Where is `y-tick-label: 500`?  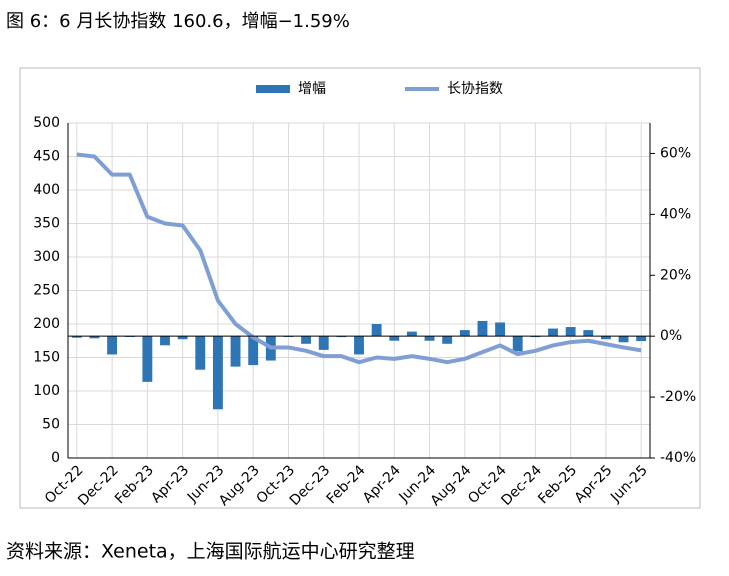 y-tick-label: 500 is located at coordinates (46, 123).